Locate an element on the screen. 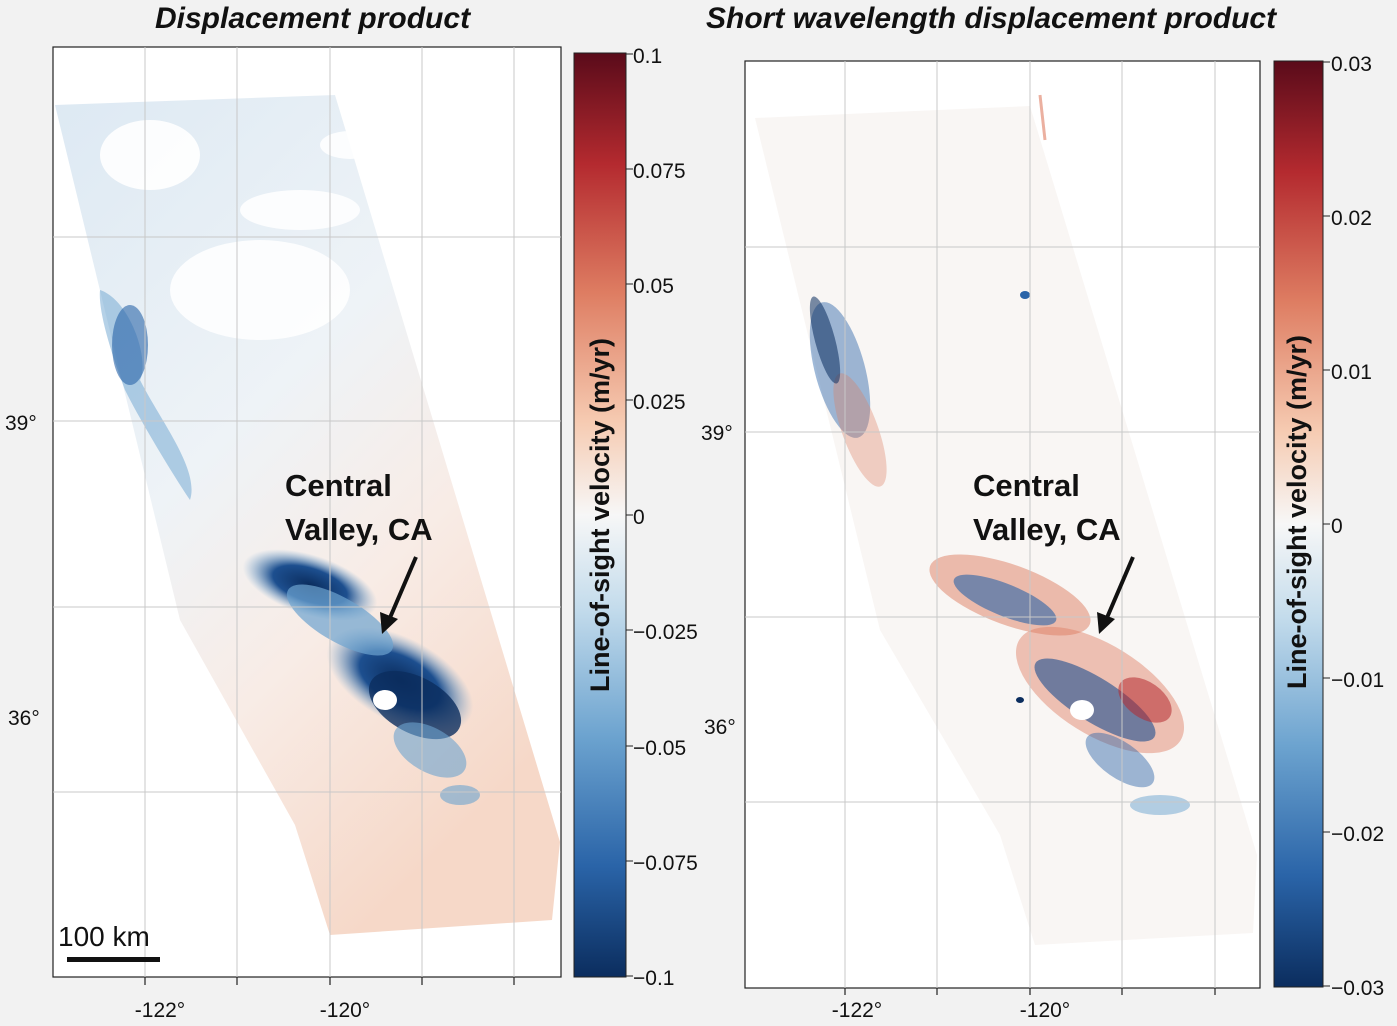  scale-bar is located at coordinates (113, 959).